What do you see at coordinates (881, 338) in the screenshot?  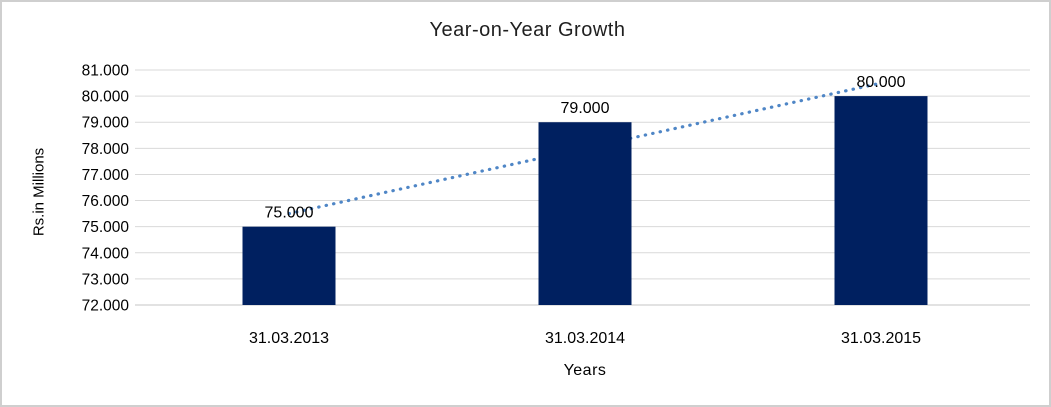 I see `x-tick-label: 31.03.2015` at bounding box center [881, 338].